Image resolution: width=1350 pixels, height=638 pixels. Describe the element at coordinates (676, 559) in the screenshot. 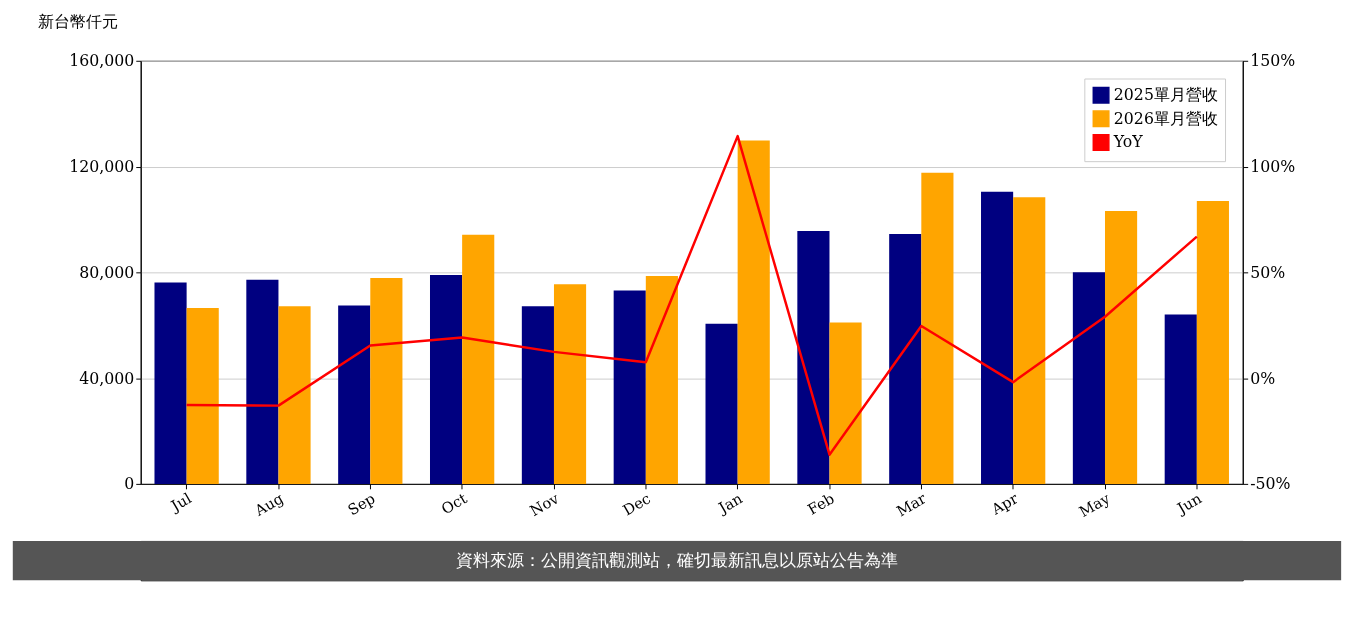

I see `source-note: 資料來源：公開資訊觀測站，確切最新訊息以原站公告為準` at that location.